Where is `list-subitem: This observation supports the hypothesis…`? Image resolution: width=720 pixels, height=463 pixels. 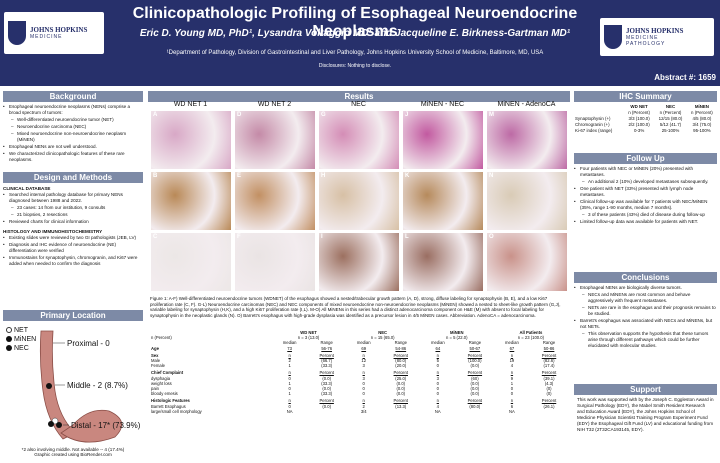
list-subitem: This observation supports the hypothesis… is located at coordinates (645, 340).